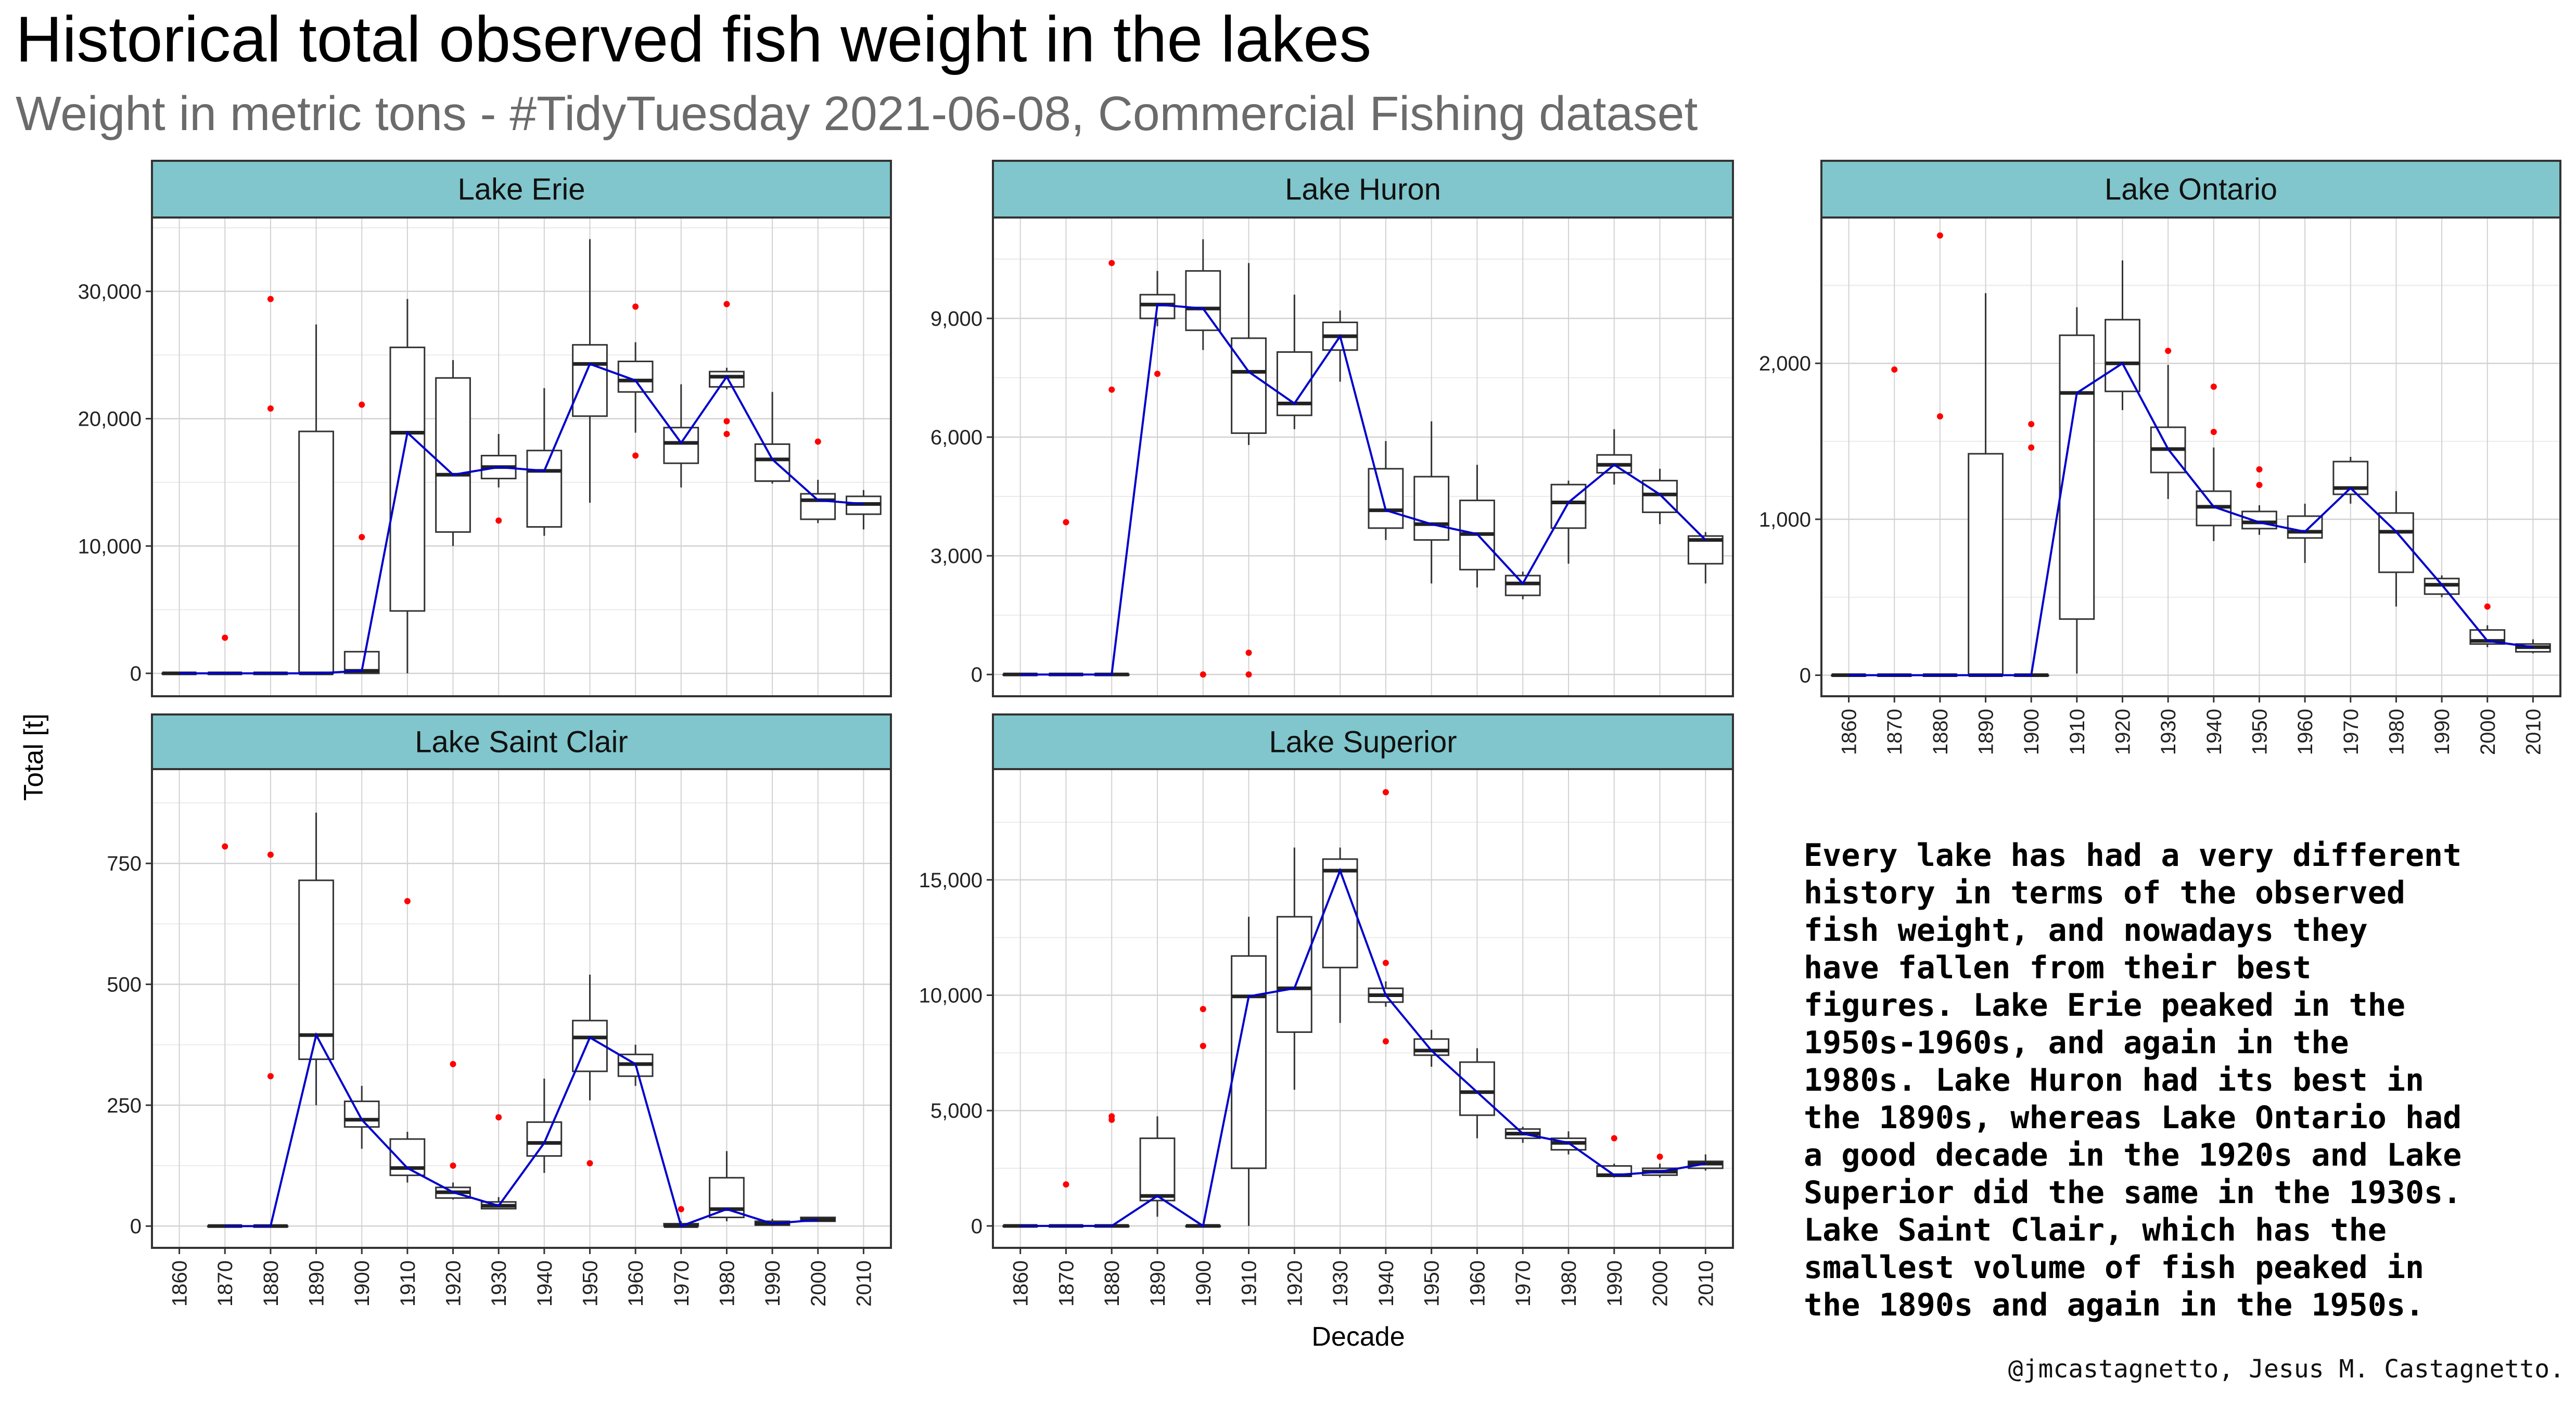 This screenshot has height=1405, width=2576. Describe the element at coordinates (1849, 732) in the screenshot. I see `x-tick-label: 1860` at that location.